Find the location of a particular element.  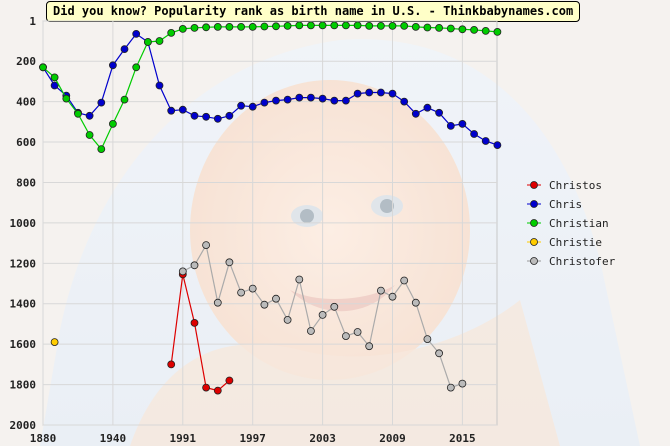

x-tick-label: 1997 is located at coordinates (252, 438).